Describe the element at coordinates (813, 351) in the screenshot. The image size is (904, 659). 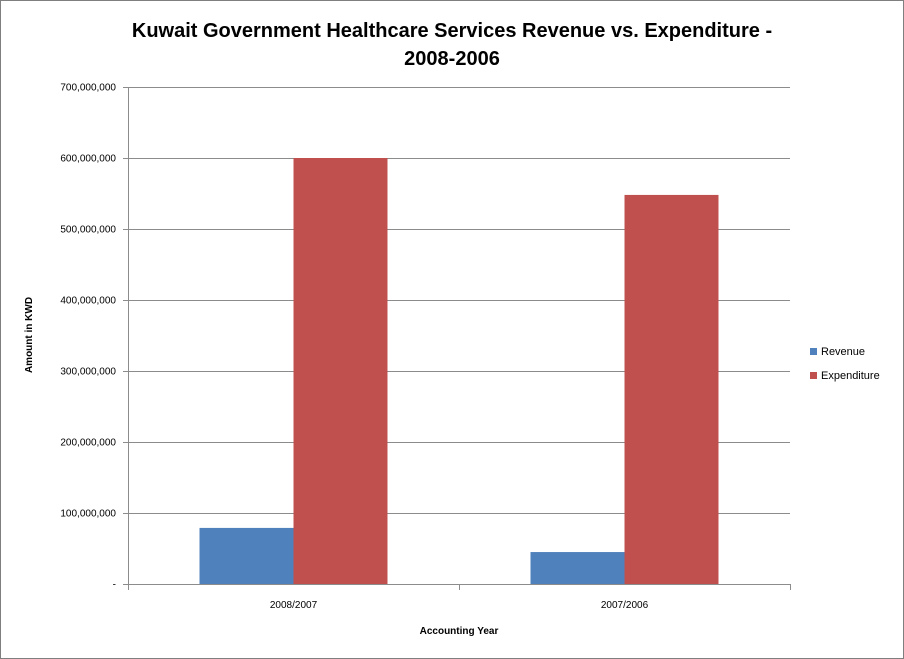
I see `legend-swatch-revenue` at that location.